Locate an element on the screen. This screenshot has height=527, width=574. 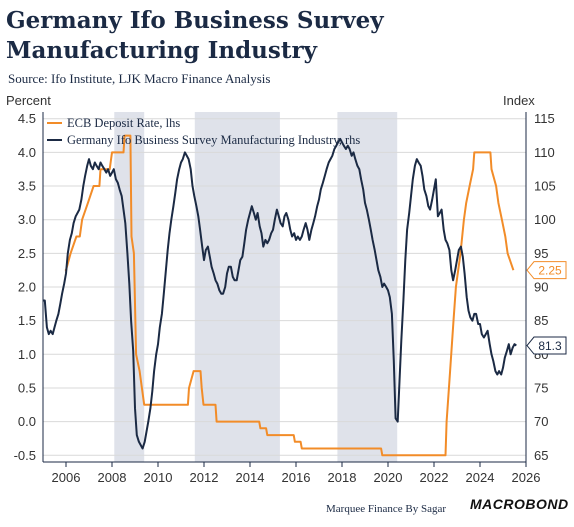
x-tick-label: 2010 is located at coordinates (158, 477).